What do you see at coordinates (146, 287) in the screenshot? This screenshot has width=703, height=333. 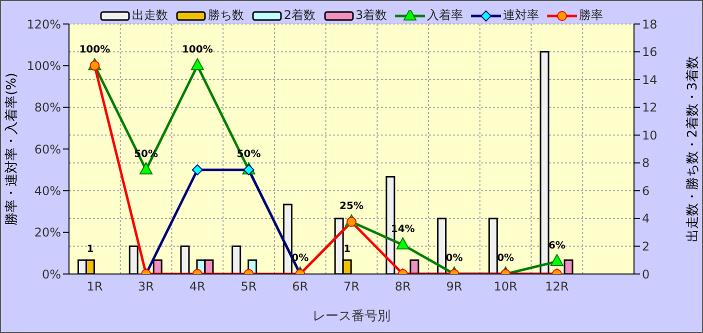 I see `x-tick-label: 3R` at bounding box center [146, 287].